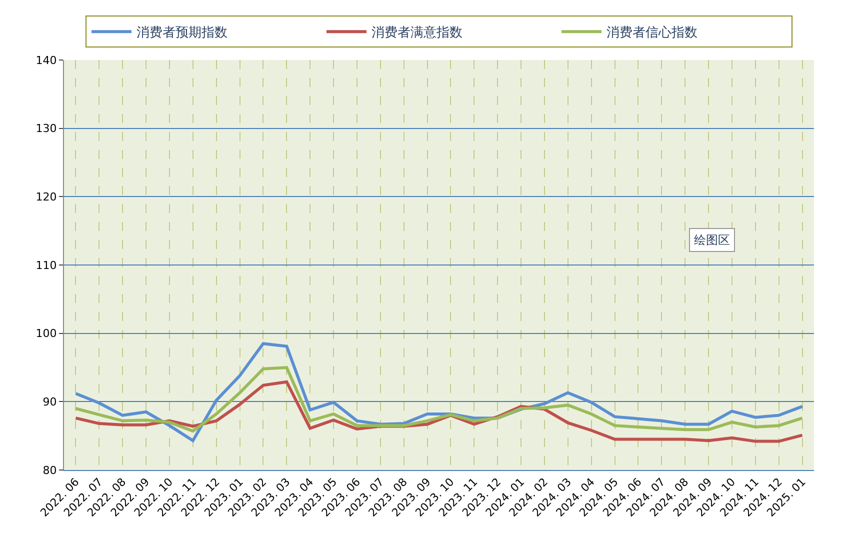  I want to click on legend-label: 消费者信心指数, so click(652, 32).